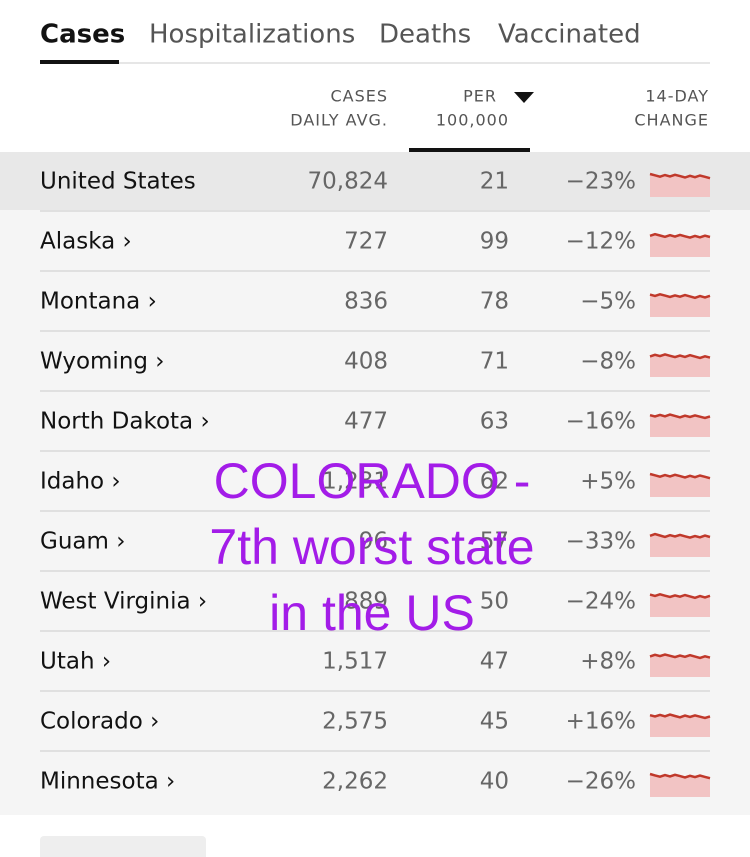 This screenshot has height=857, width=750. I want to click on cell: 62, so click(494, 482).